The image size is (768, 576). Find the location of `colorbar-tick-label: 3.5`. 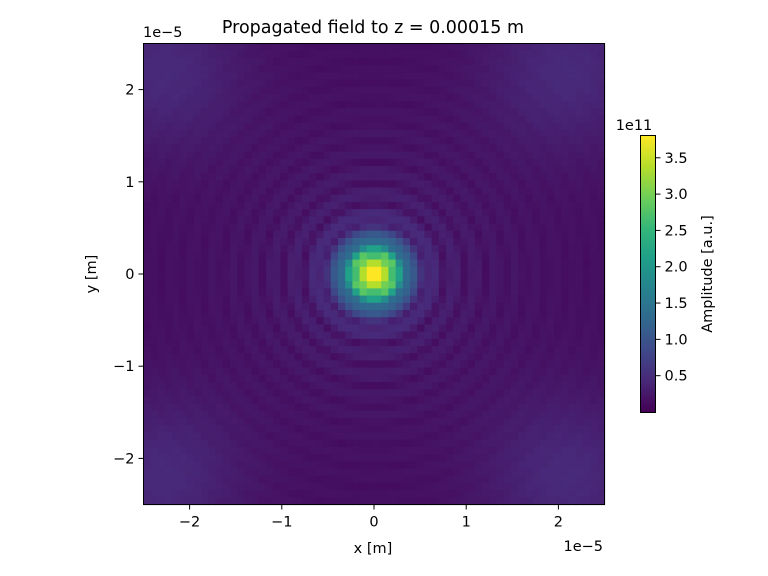

colorbar-tick-label: 3.5 is located at coordinates (676, 159).